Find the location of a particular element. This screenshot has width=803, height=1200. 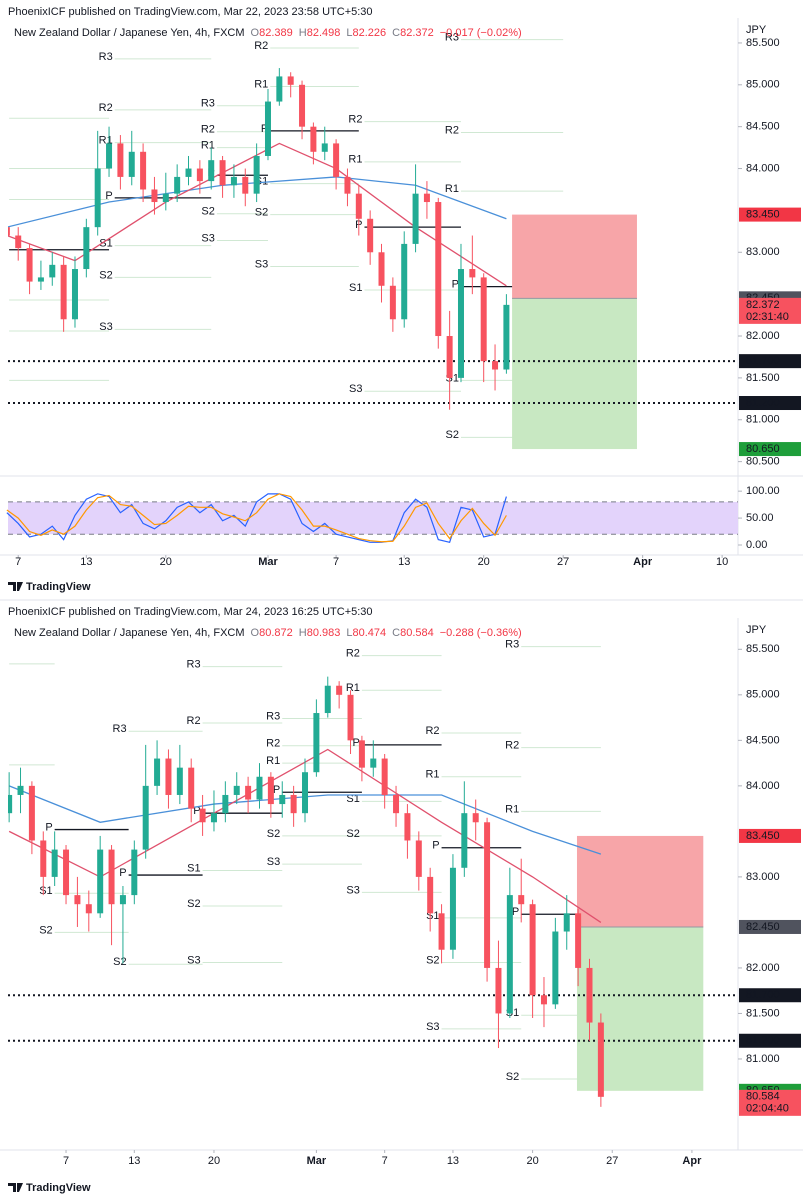

legend-value: 80.872 is located at coordinates (276, 633).